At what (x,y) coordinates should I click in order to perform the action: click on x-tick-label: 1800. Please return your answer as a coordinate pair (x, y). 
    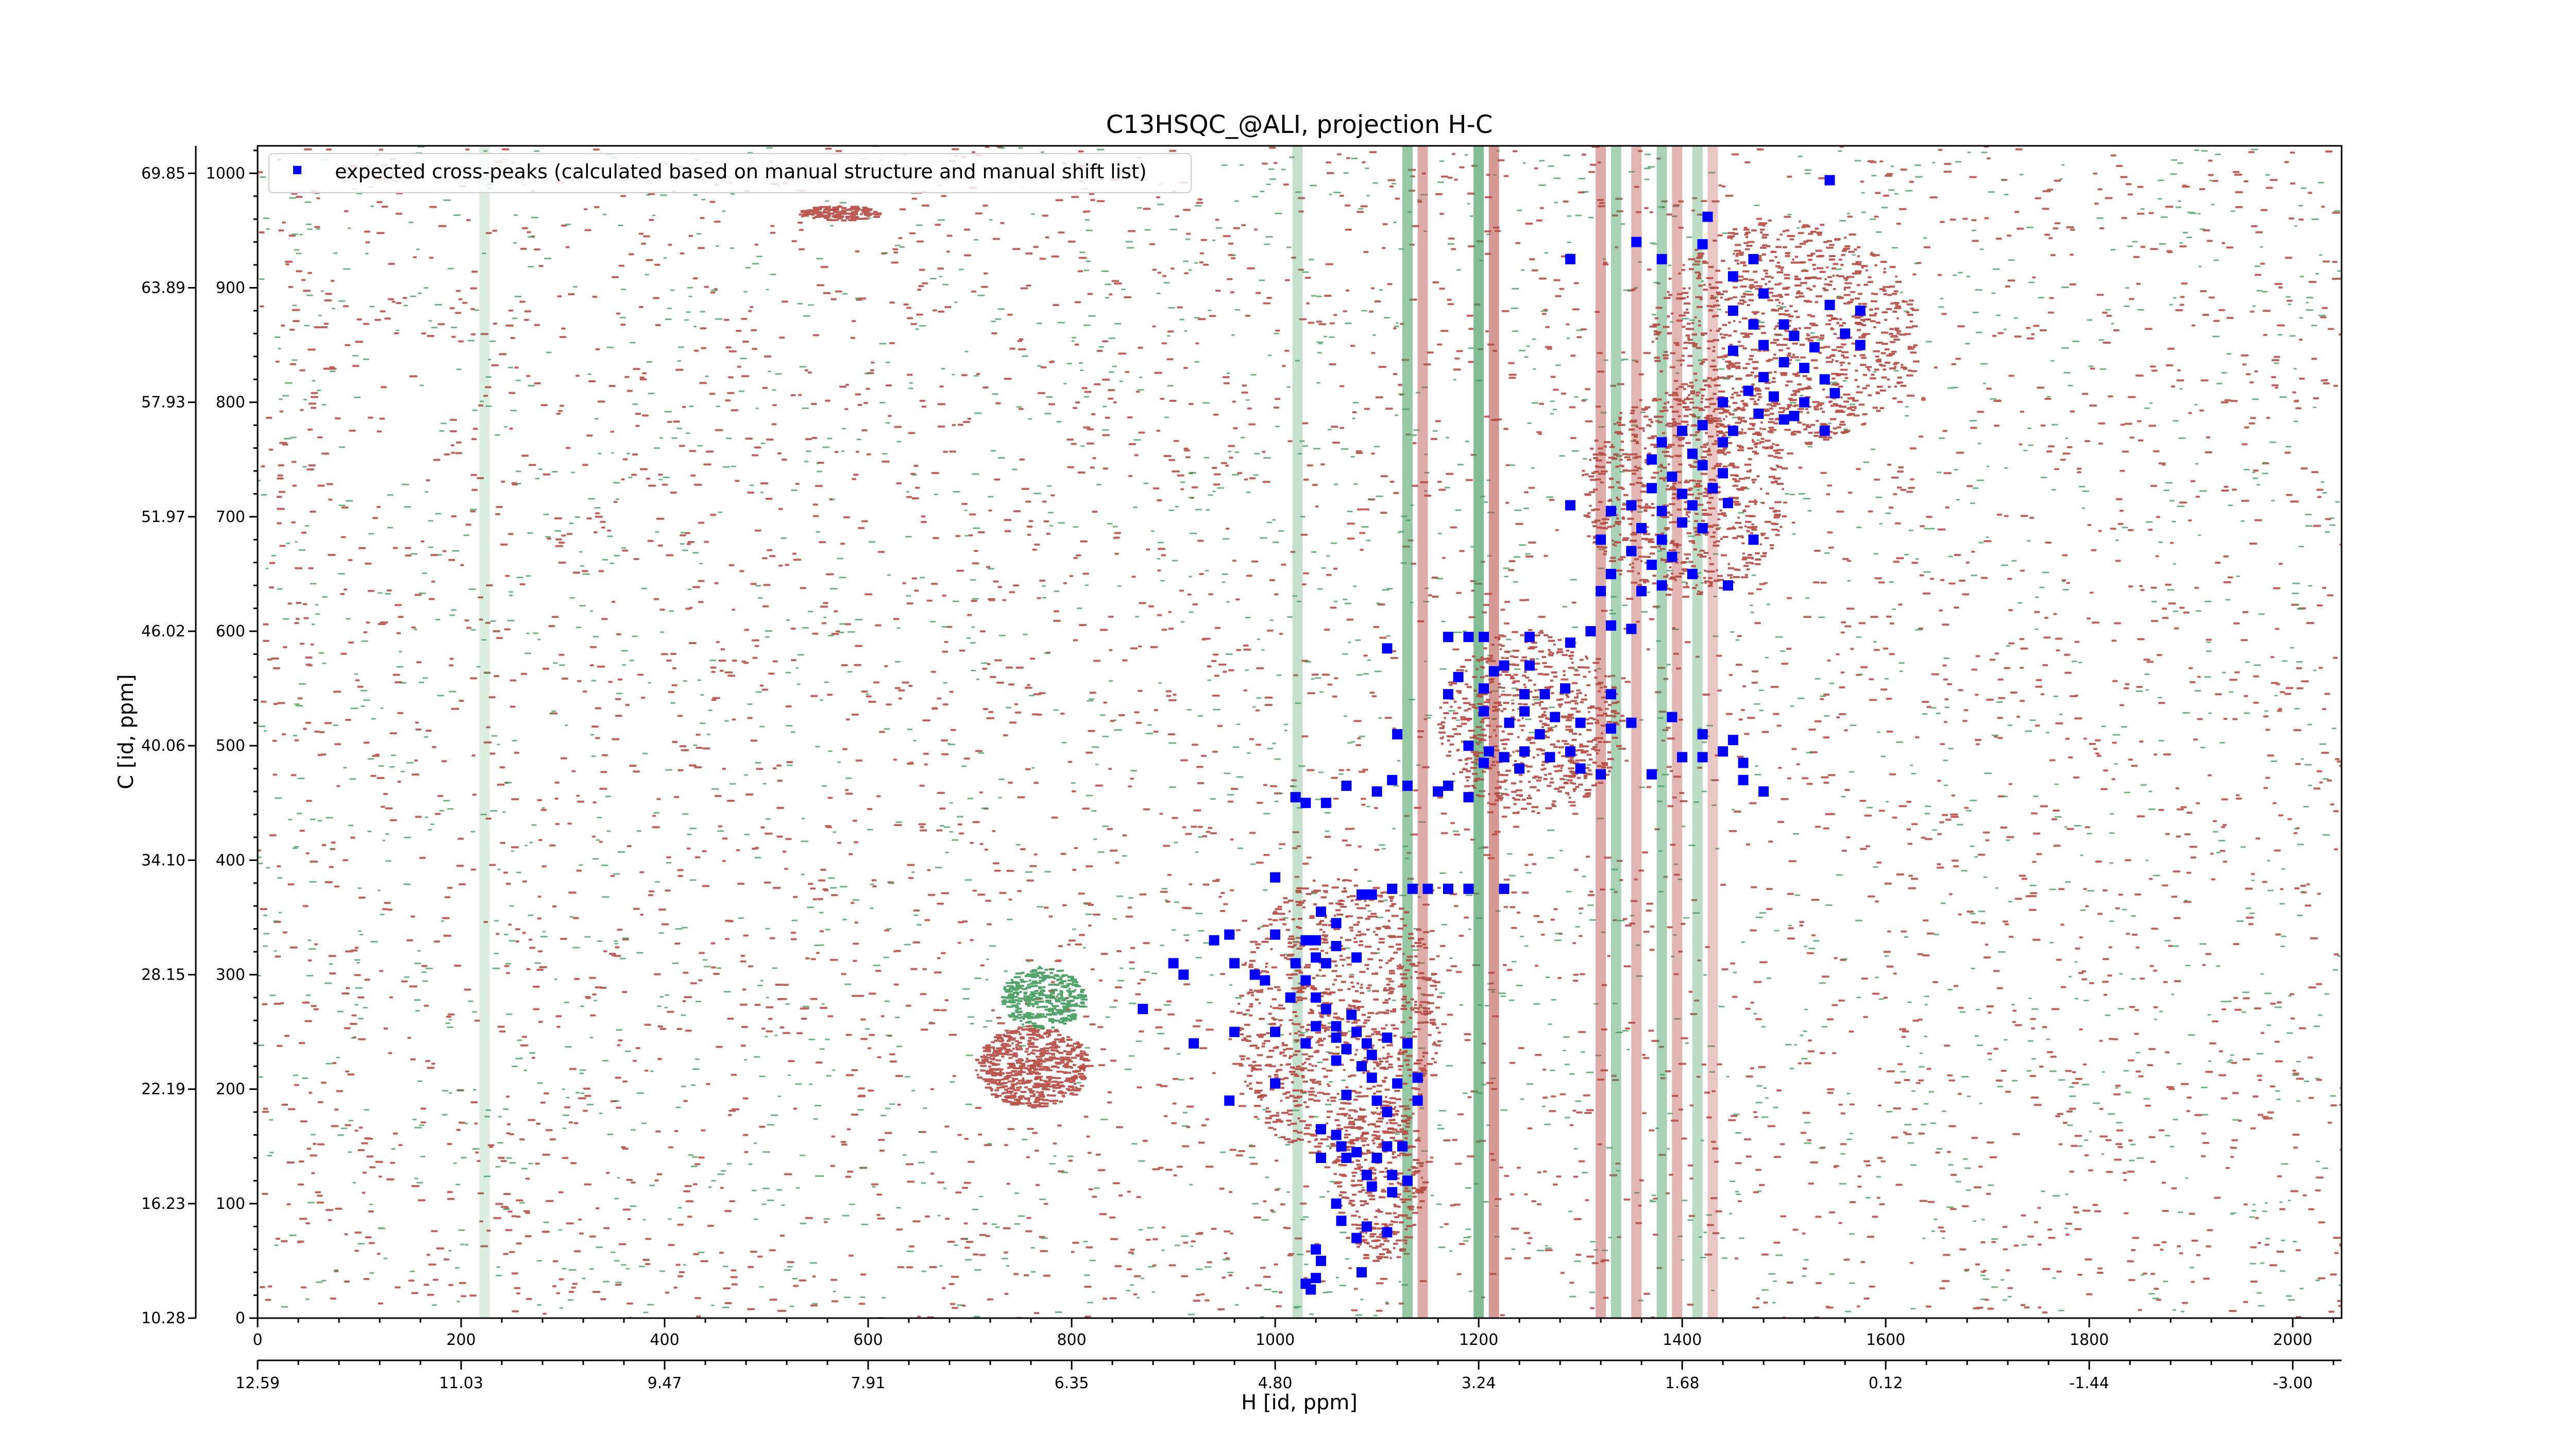
    Looking at the image, I should click on (2089, 1340).